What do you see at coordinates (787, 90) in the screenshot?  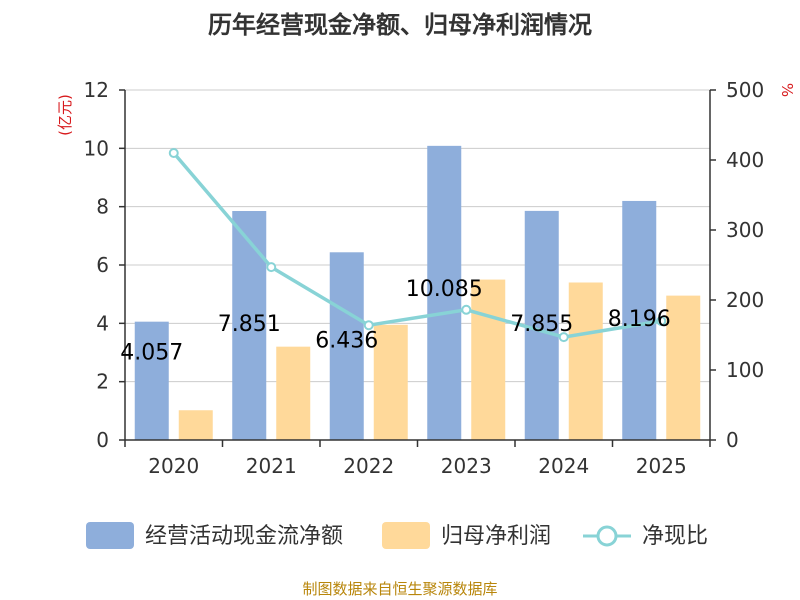 I see `right-axis-unit: %` at bounding box center [787, 90].